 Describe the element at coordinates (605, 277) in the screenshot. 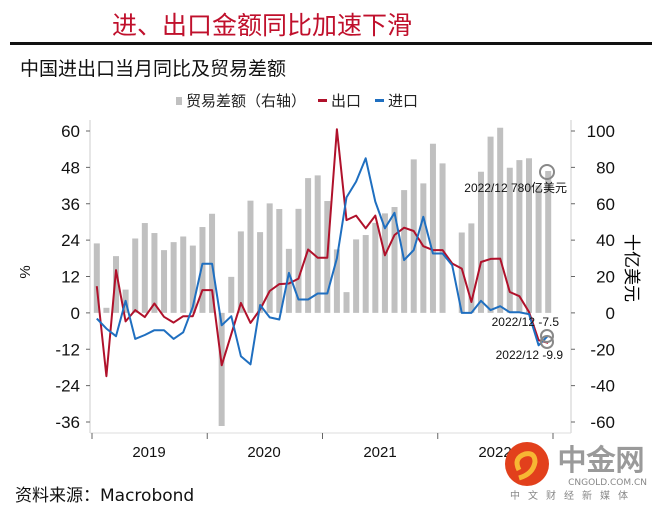

I see `y-tick-label-right: 20` at that location.